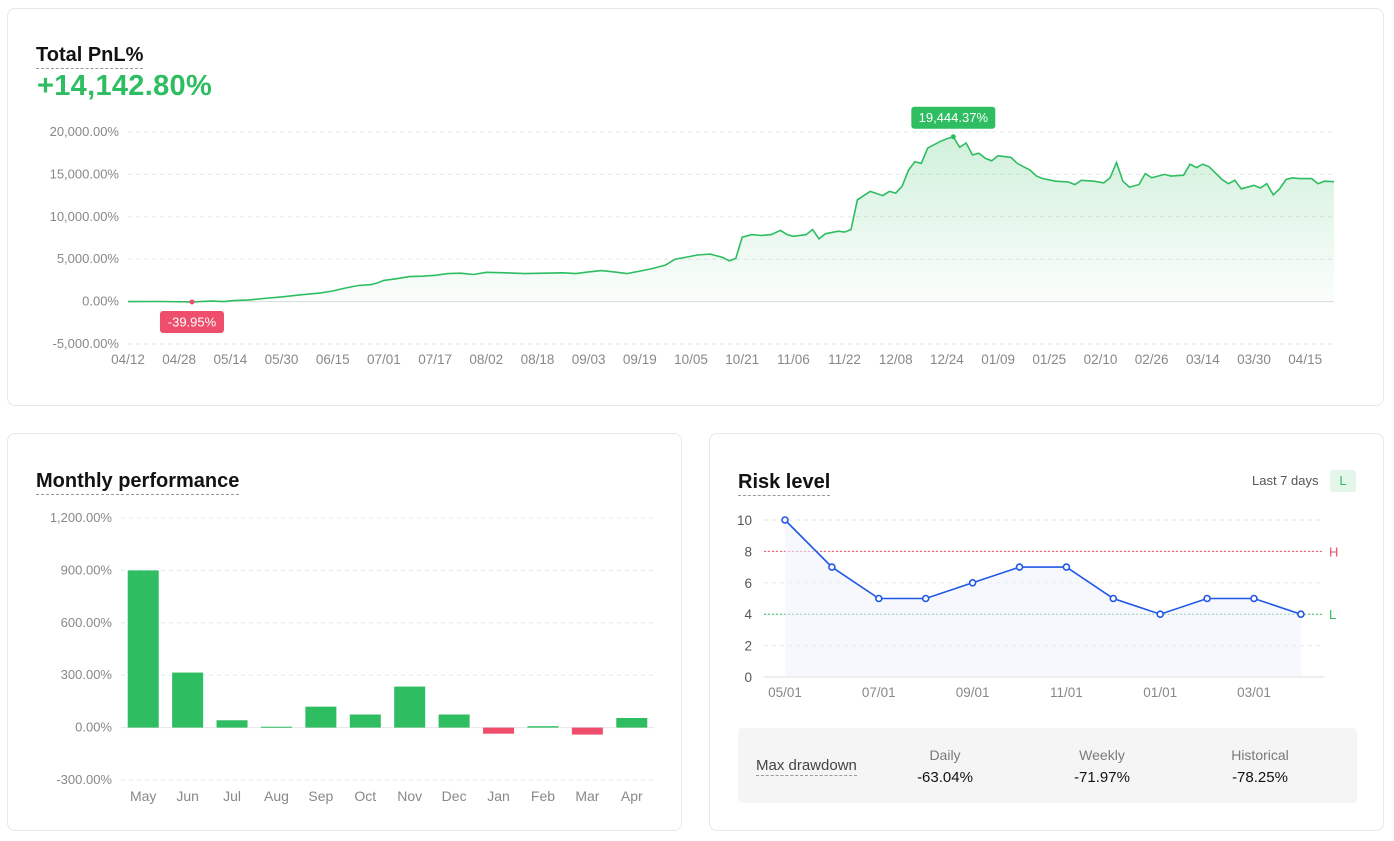 The image size is (1394, 841). Describe the element at coordinates (844, 359) in the screenshot. I see `pnl-x-tick-label: 11/22` at that location.